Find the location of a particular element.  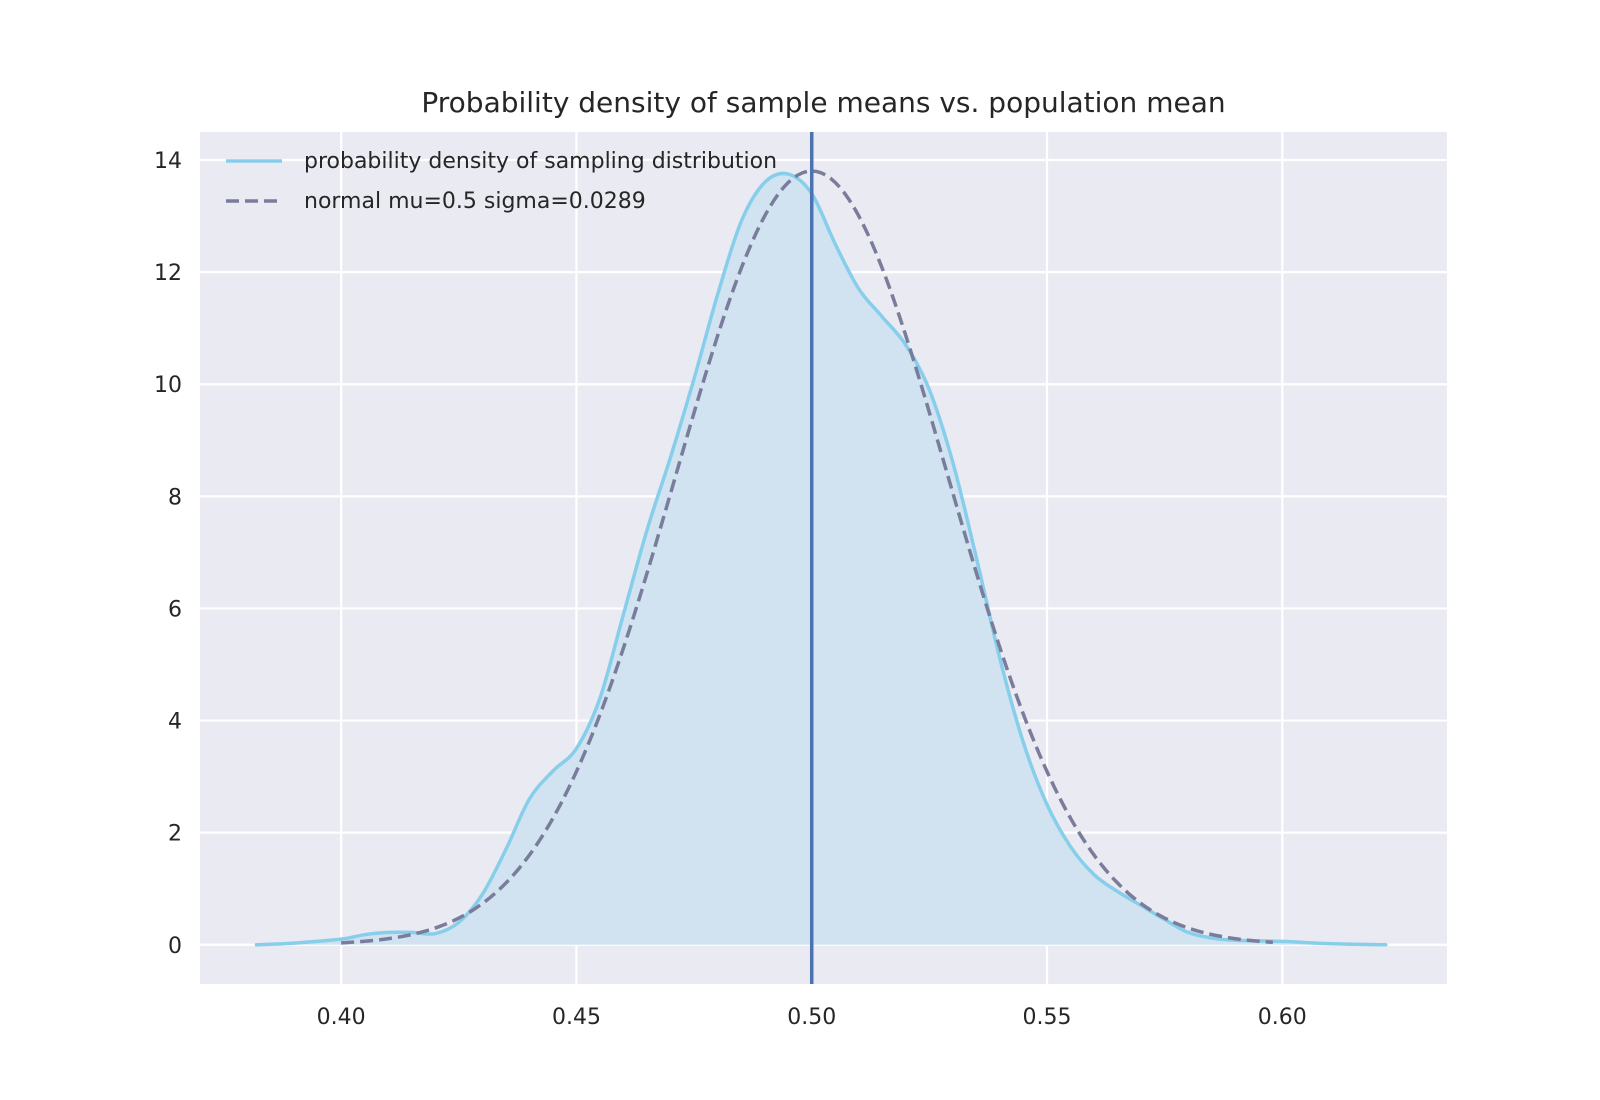

x-tick-label: 0.40 is located at coordinates (341, 1017).